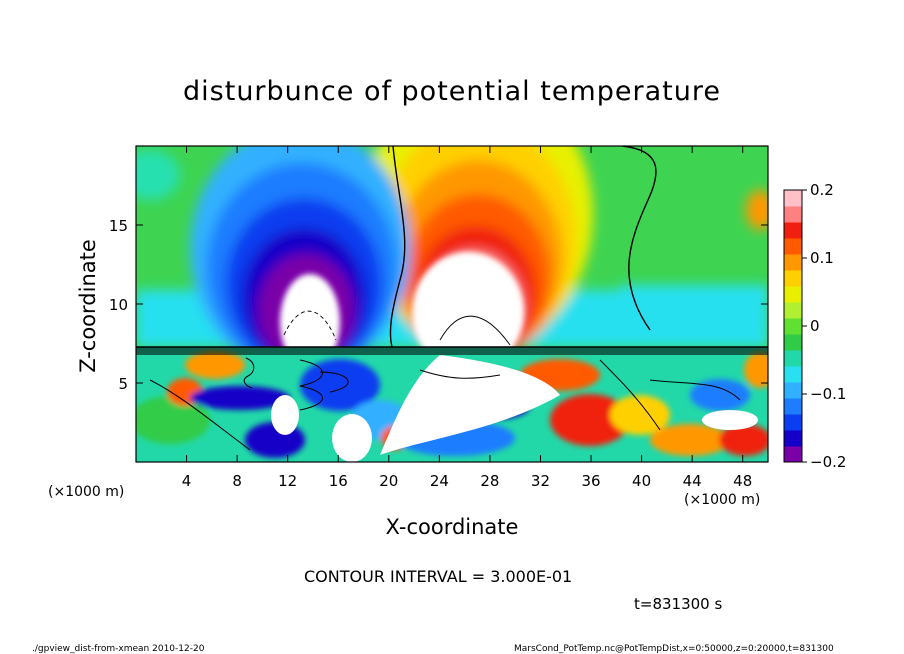  I want to click on x-tick-label: 28, so click(489, 481).